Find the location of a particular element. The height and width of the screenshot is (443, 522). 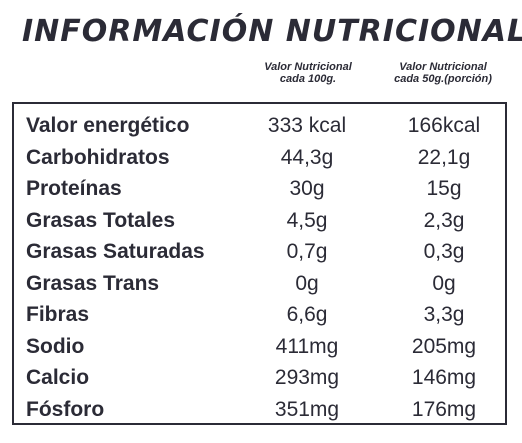

page-title: INFORMACIÓN NUTRICIONAL is located at coordinates (272, 31).